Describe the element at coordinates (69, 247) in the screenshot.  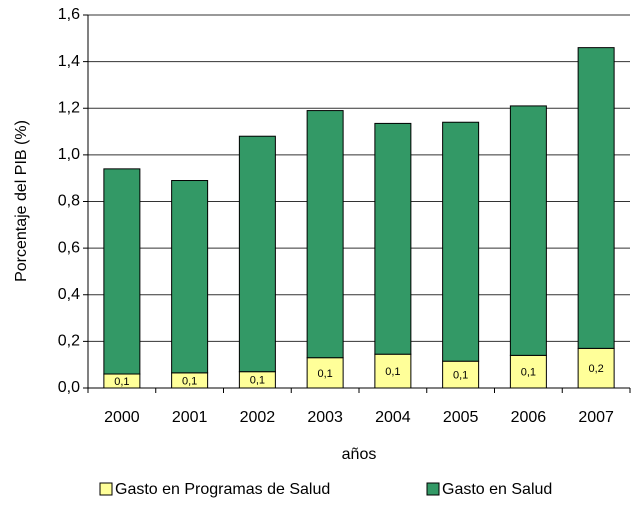
I see `y-tick-label: 0,6` at that location.